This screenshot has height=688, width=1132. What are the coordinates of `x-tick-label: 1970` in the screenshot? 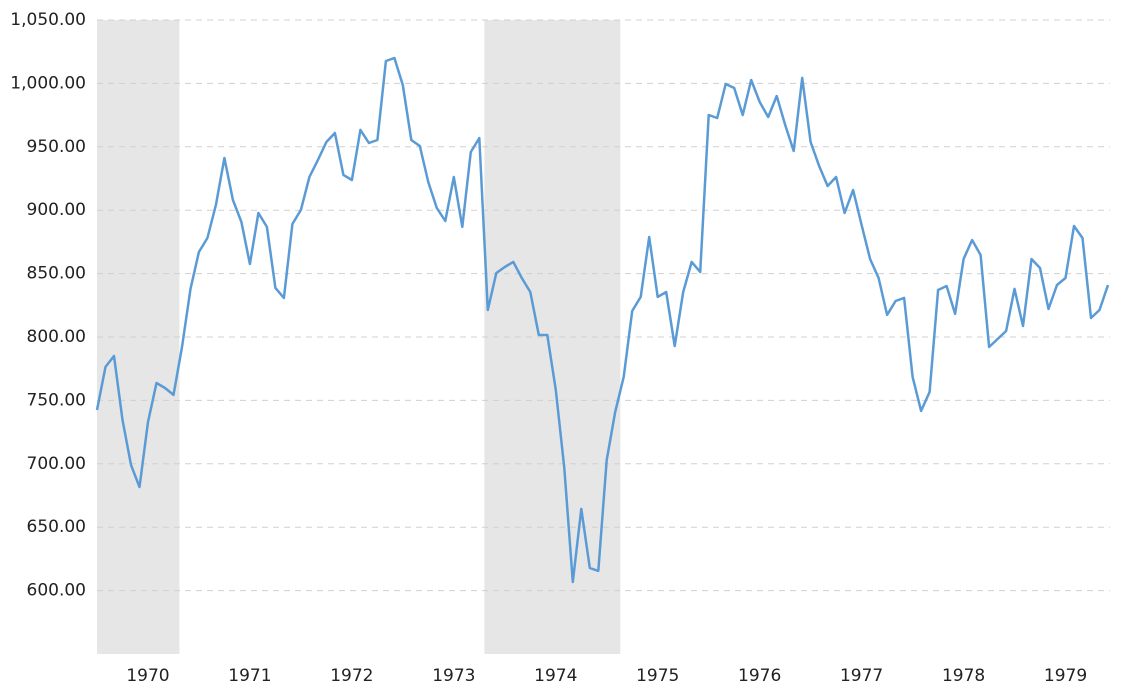 It's located at (147, 676).